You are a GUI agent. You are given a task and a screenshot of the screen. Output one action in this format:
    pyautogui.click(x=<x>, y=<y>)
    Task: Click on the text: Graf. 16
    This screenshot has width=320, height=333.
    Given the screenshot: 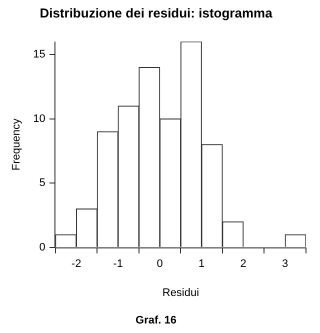 What is the action you would take?
    pyautogui.click(x=156, y=320)
    